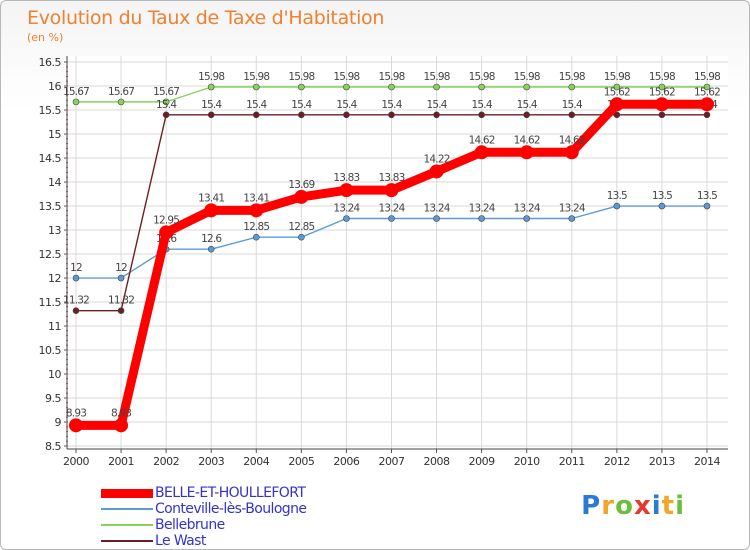 The height and width of the screenshot is (550, 750). Describe the element at coordinates (256, 461) in the screenshot. I see `x-tick-label: 2004` at that location.